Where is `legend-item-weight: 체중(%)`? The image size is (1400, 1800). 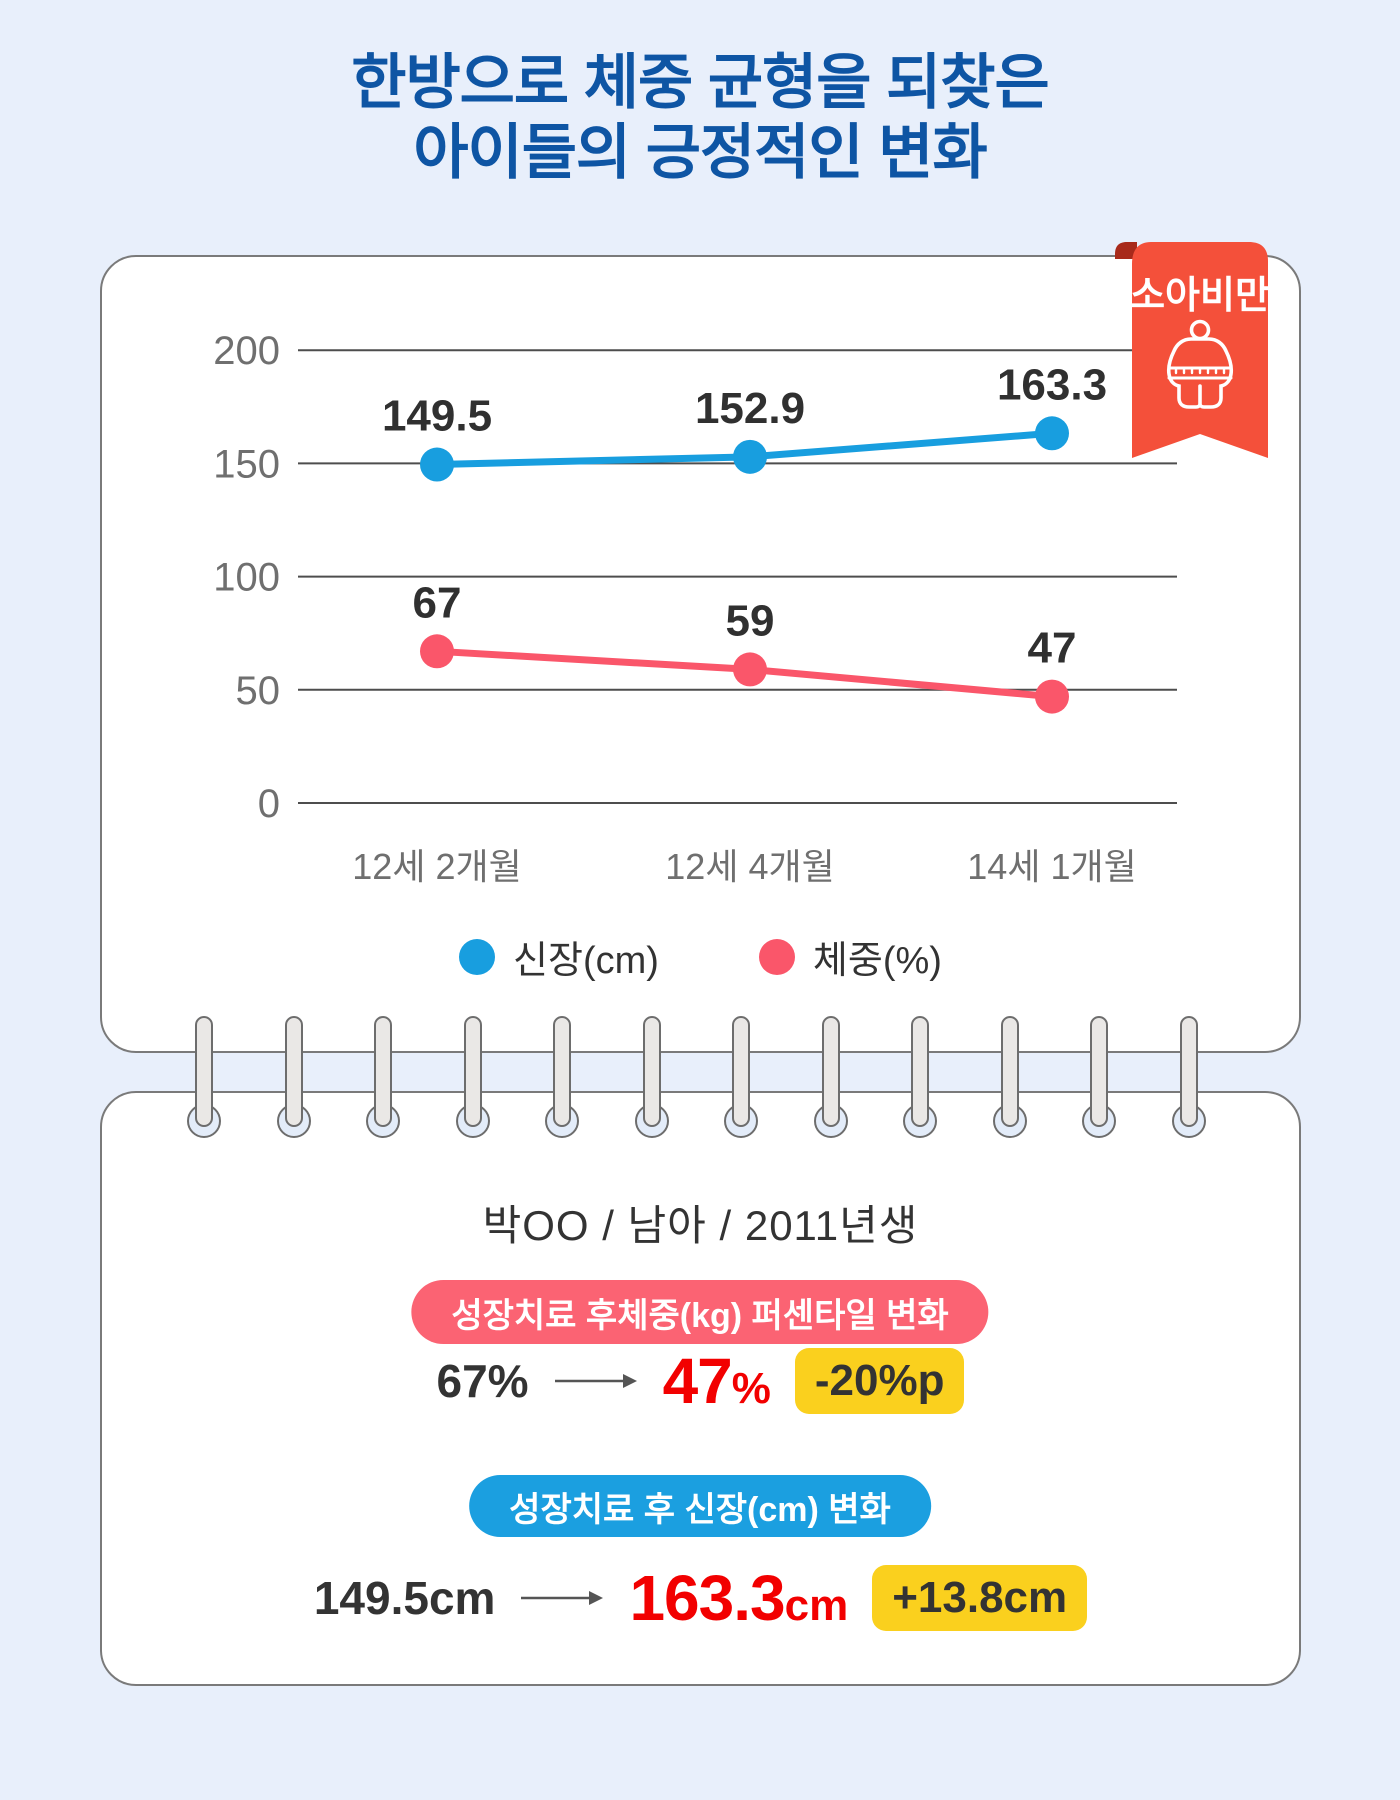
legend-item-weight: 체중(%) is located at coordinates (850, 956).